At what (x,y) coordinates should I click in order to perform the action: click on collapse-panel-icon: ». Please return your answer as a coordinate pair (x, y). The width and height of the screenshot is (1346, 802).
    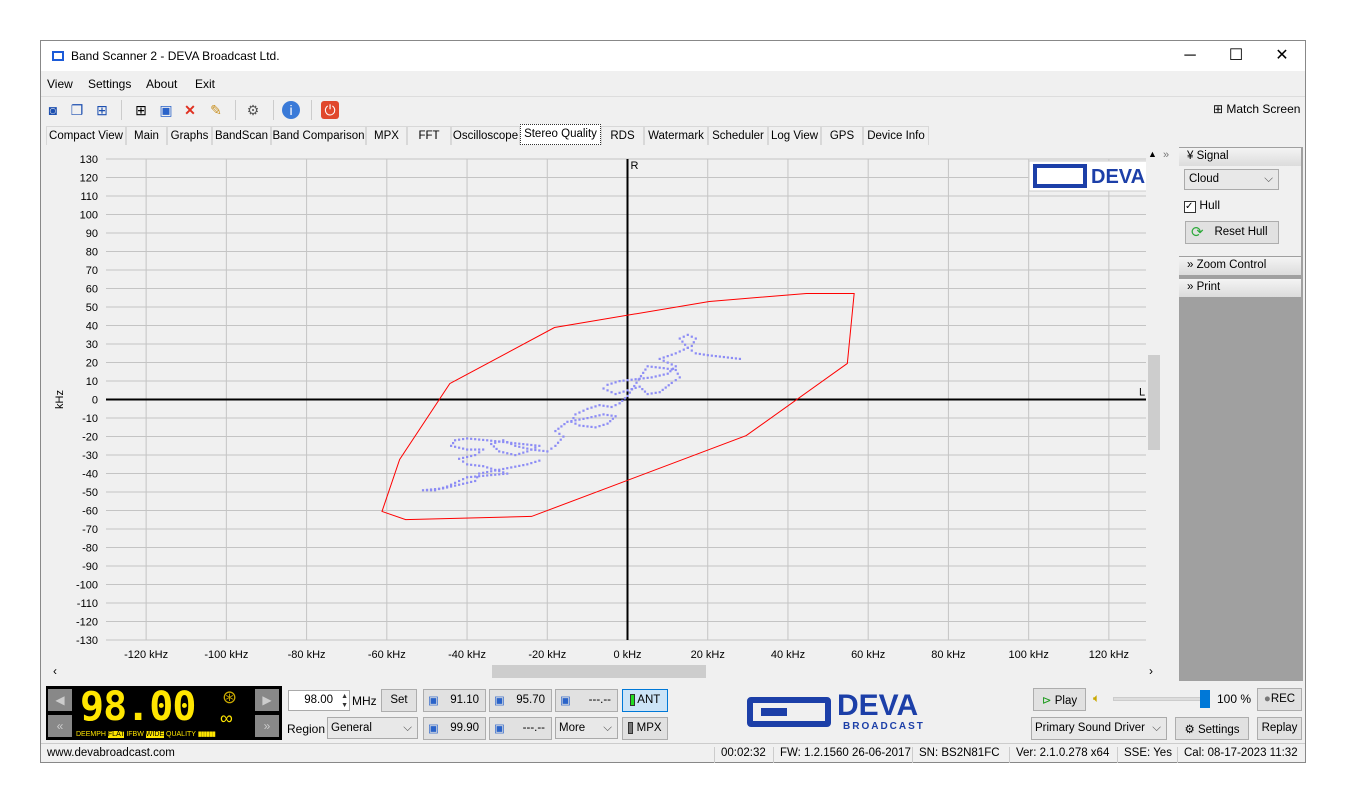
    Looking at the image, I should click on (1166, 155).